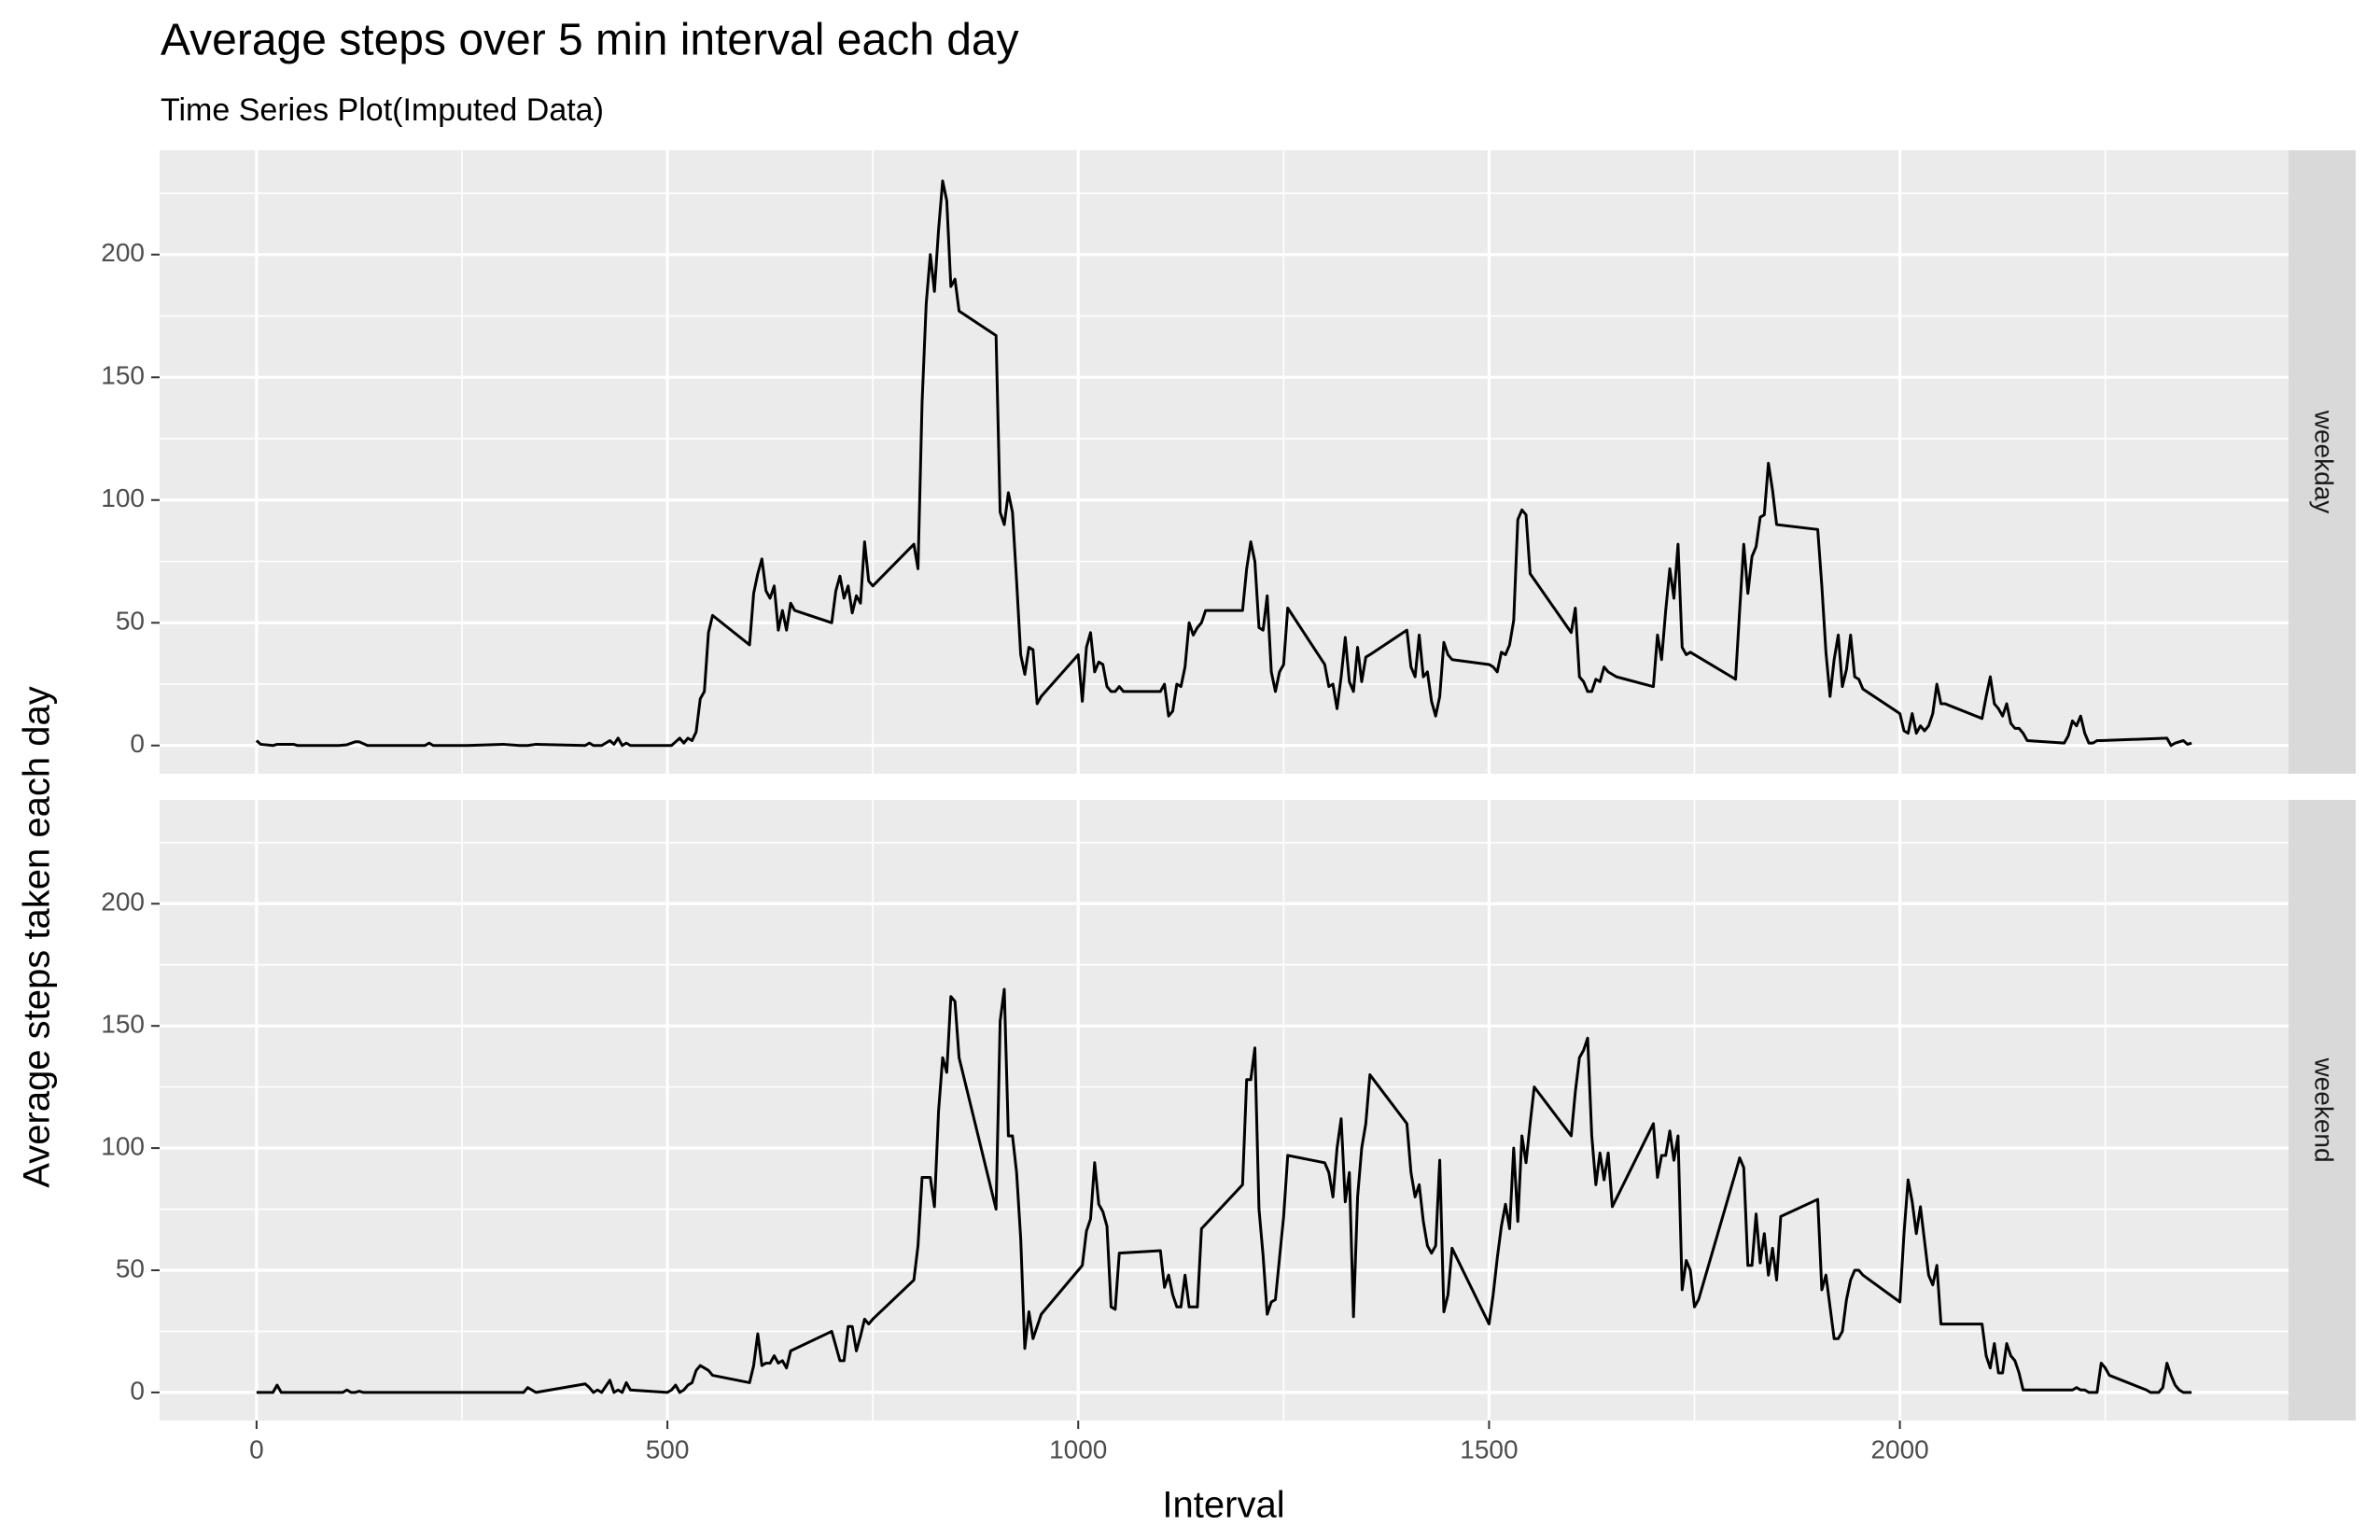 The image size is (2380, 1540). I want to click on x-tick-label: 1000, so click(1078, 1449).